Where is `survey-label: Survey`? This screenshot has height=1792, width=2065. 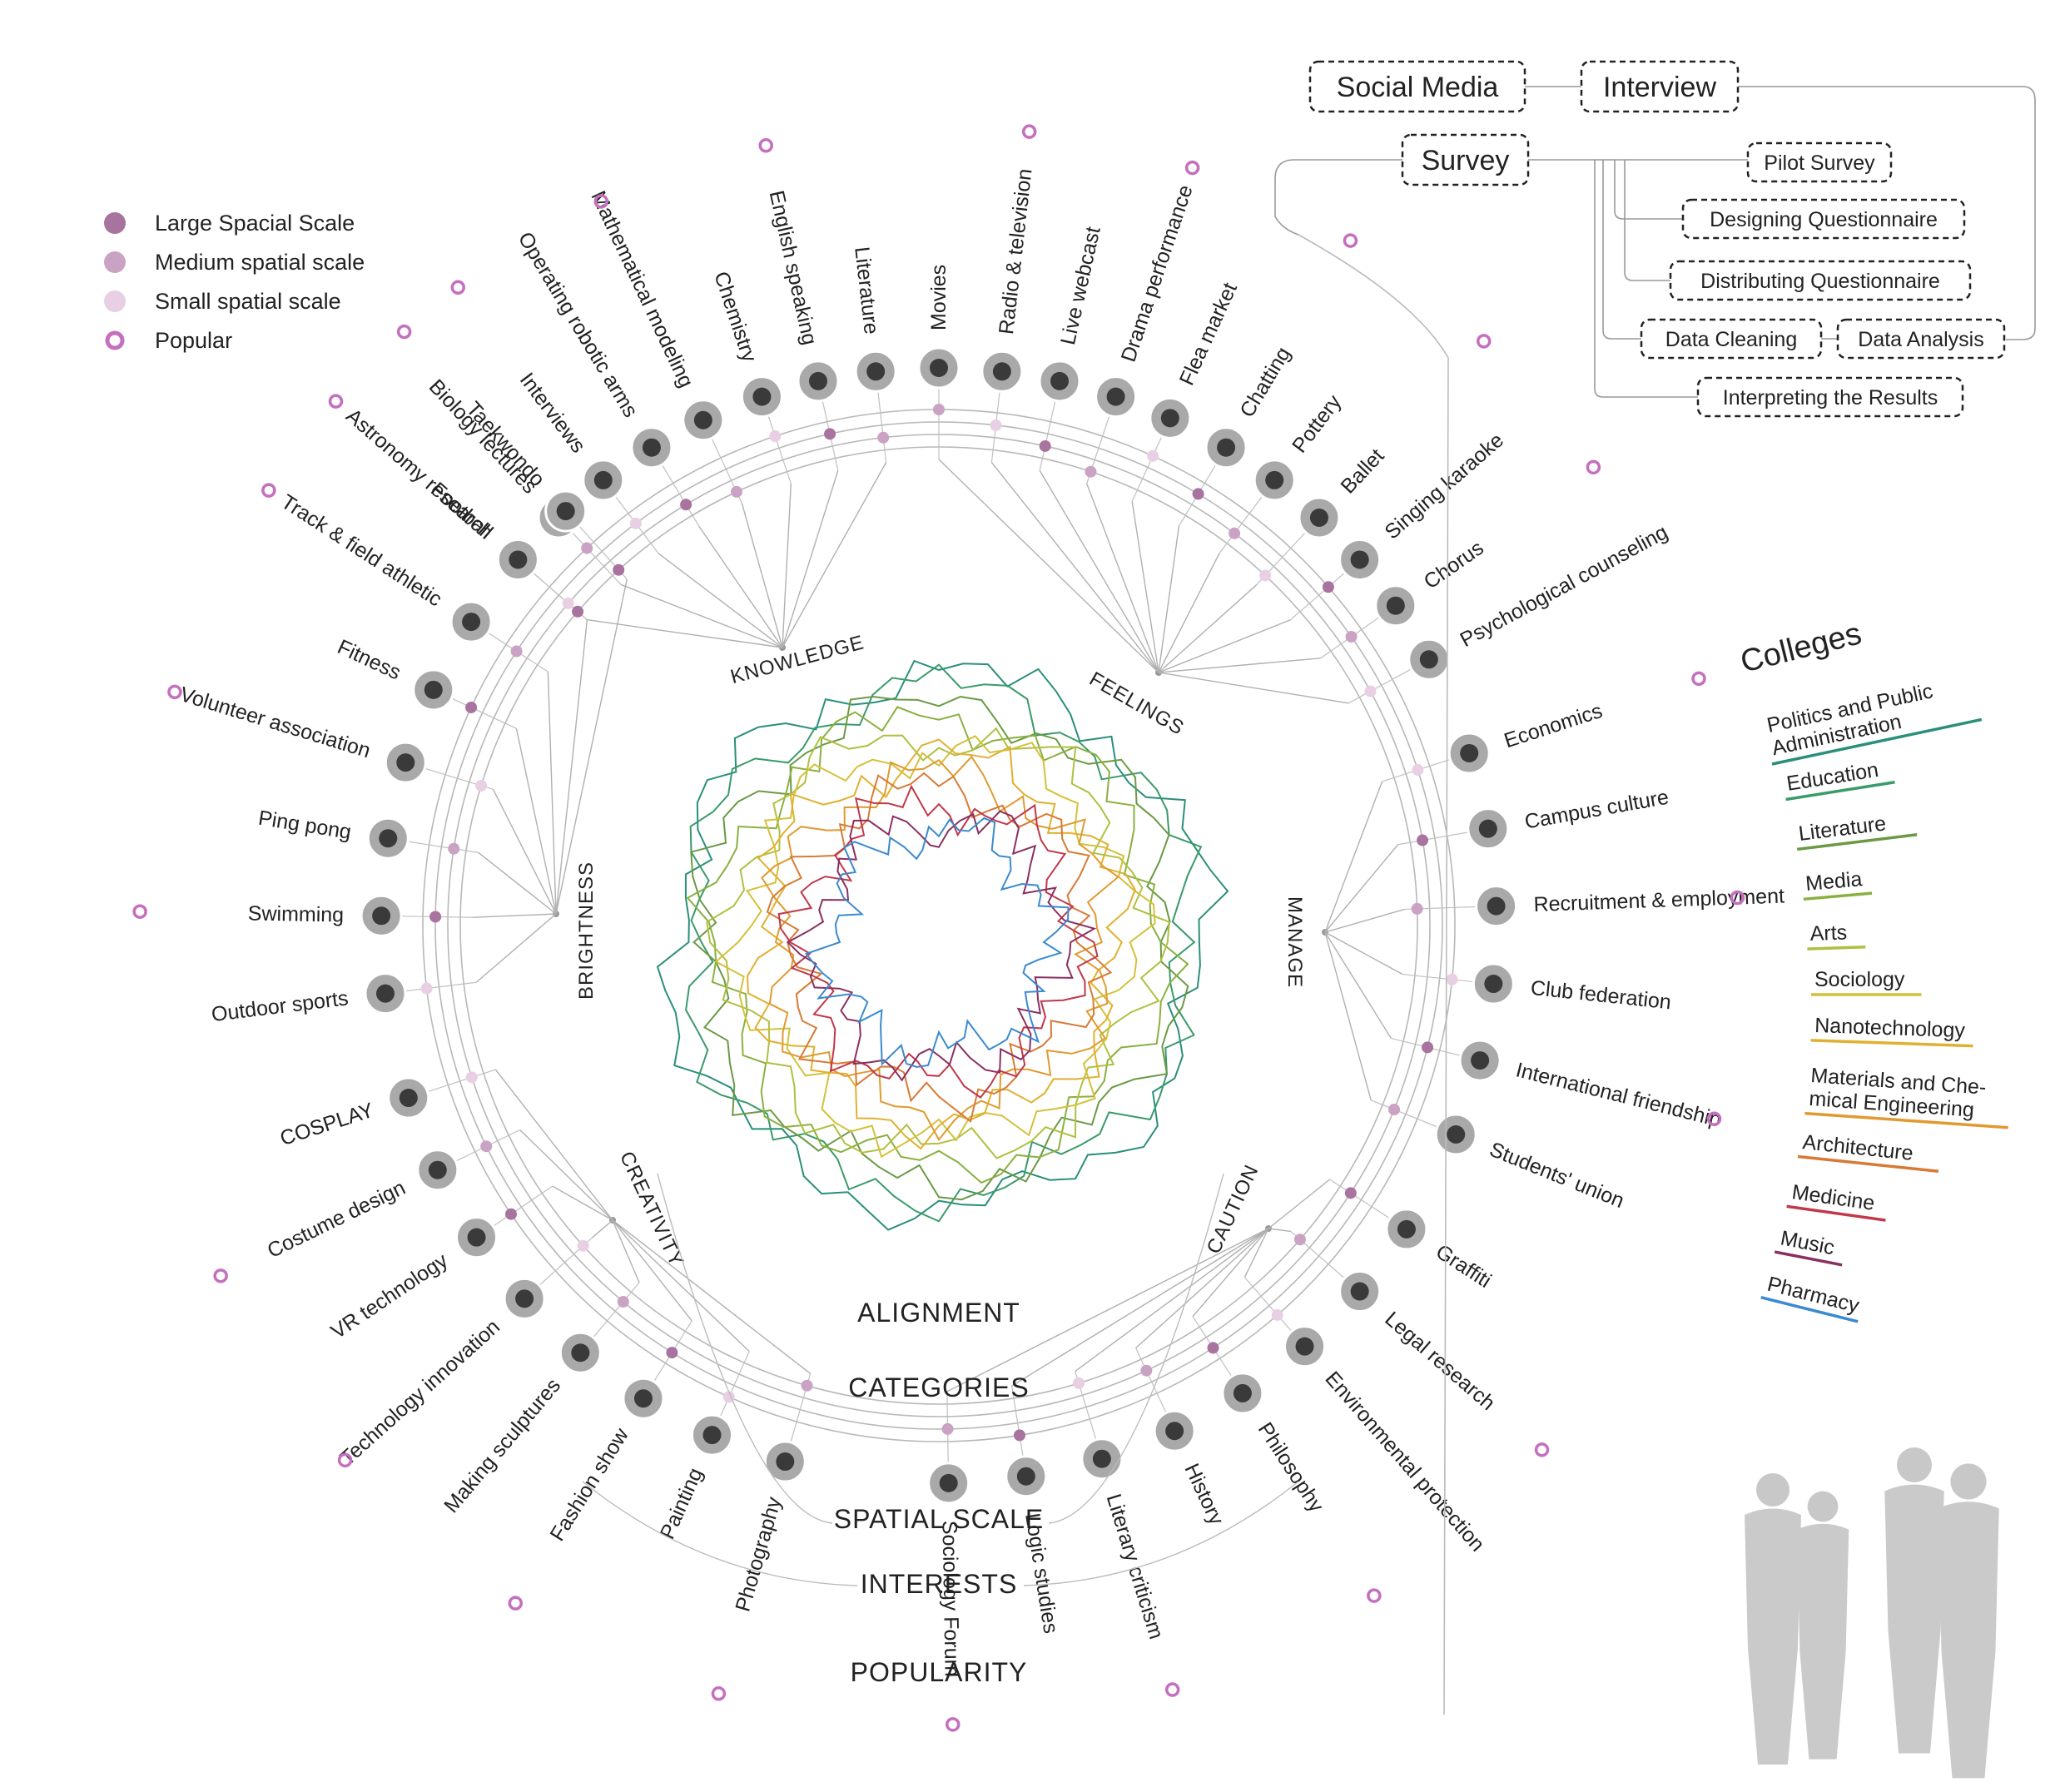
survey-label: Survey is located at coordinates (1466, 160).